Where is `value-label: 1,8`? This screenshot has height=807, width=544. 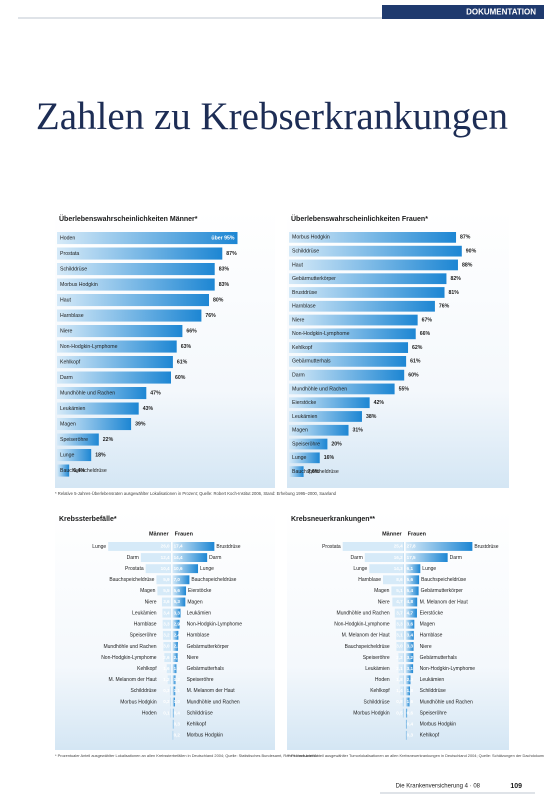
value-label: 1,8 is located at coordinates (399, 679).